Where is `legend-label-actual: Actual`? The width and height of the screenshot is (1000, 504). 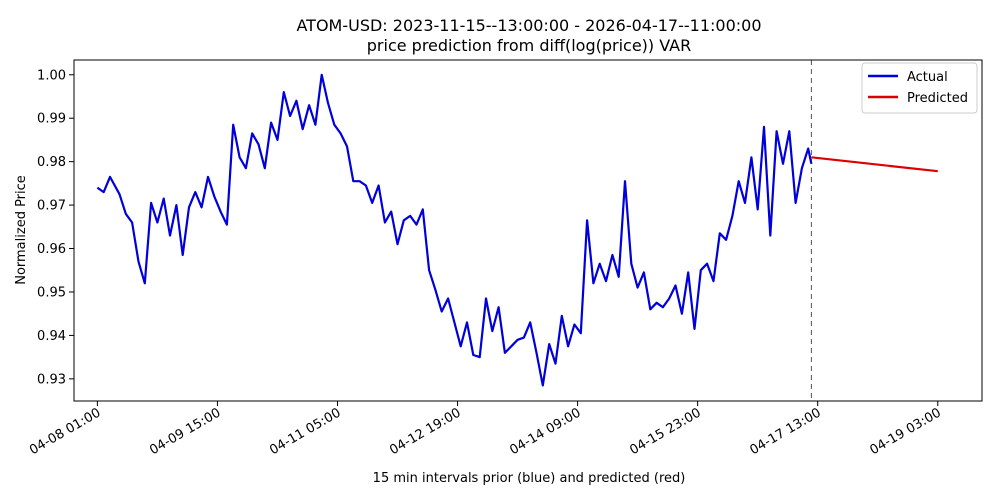
legend-label-actual: Actual is located at coordinates (927, 77).